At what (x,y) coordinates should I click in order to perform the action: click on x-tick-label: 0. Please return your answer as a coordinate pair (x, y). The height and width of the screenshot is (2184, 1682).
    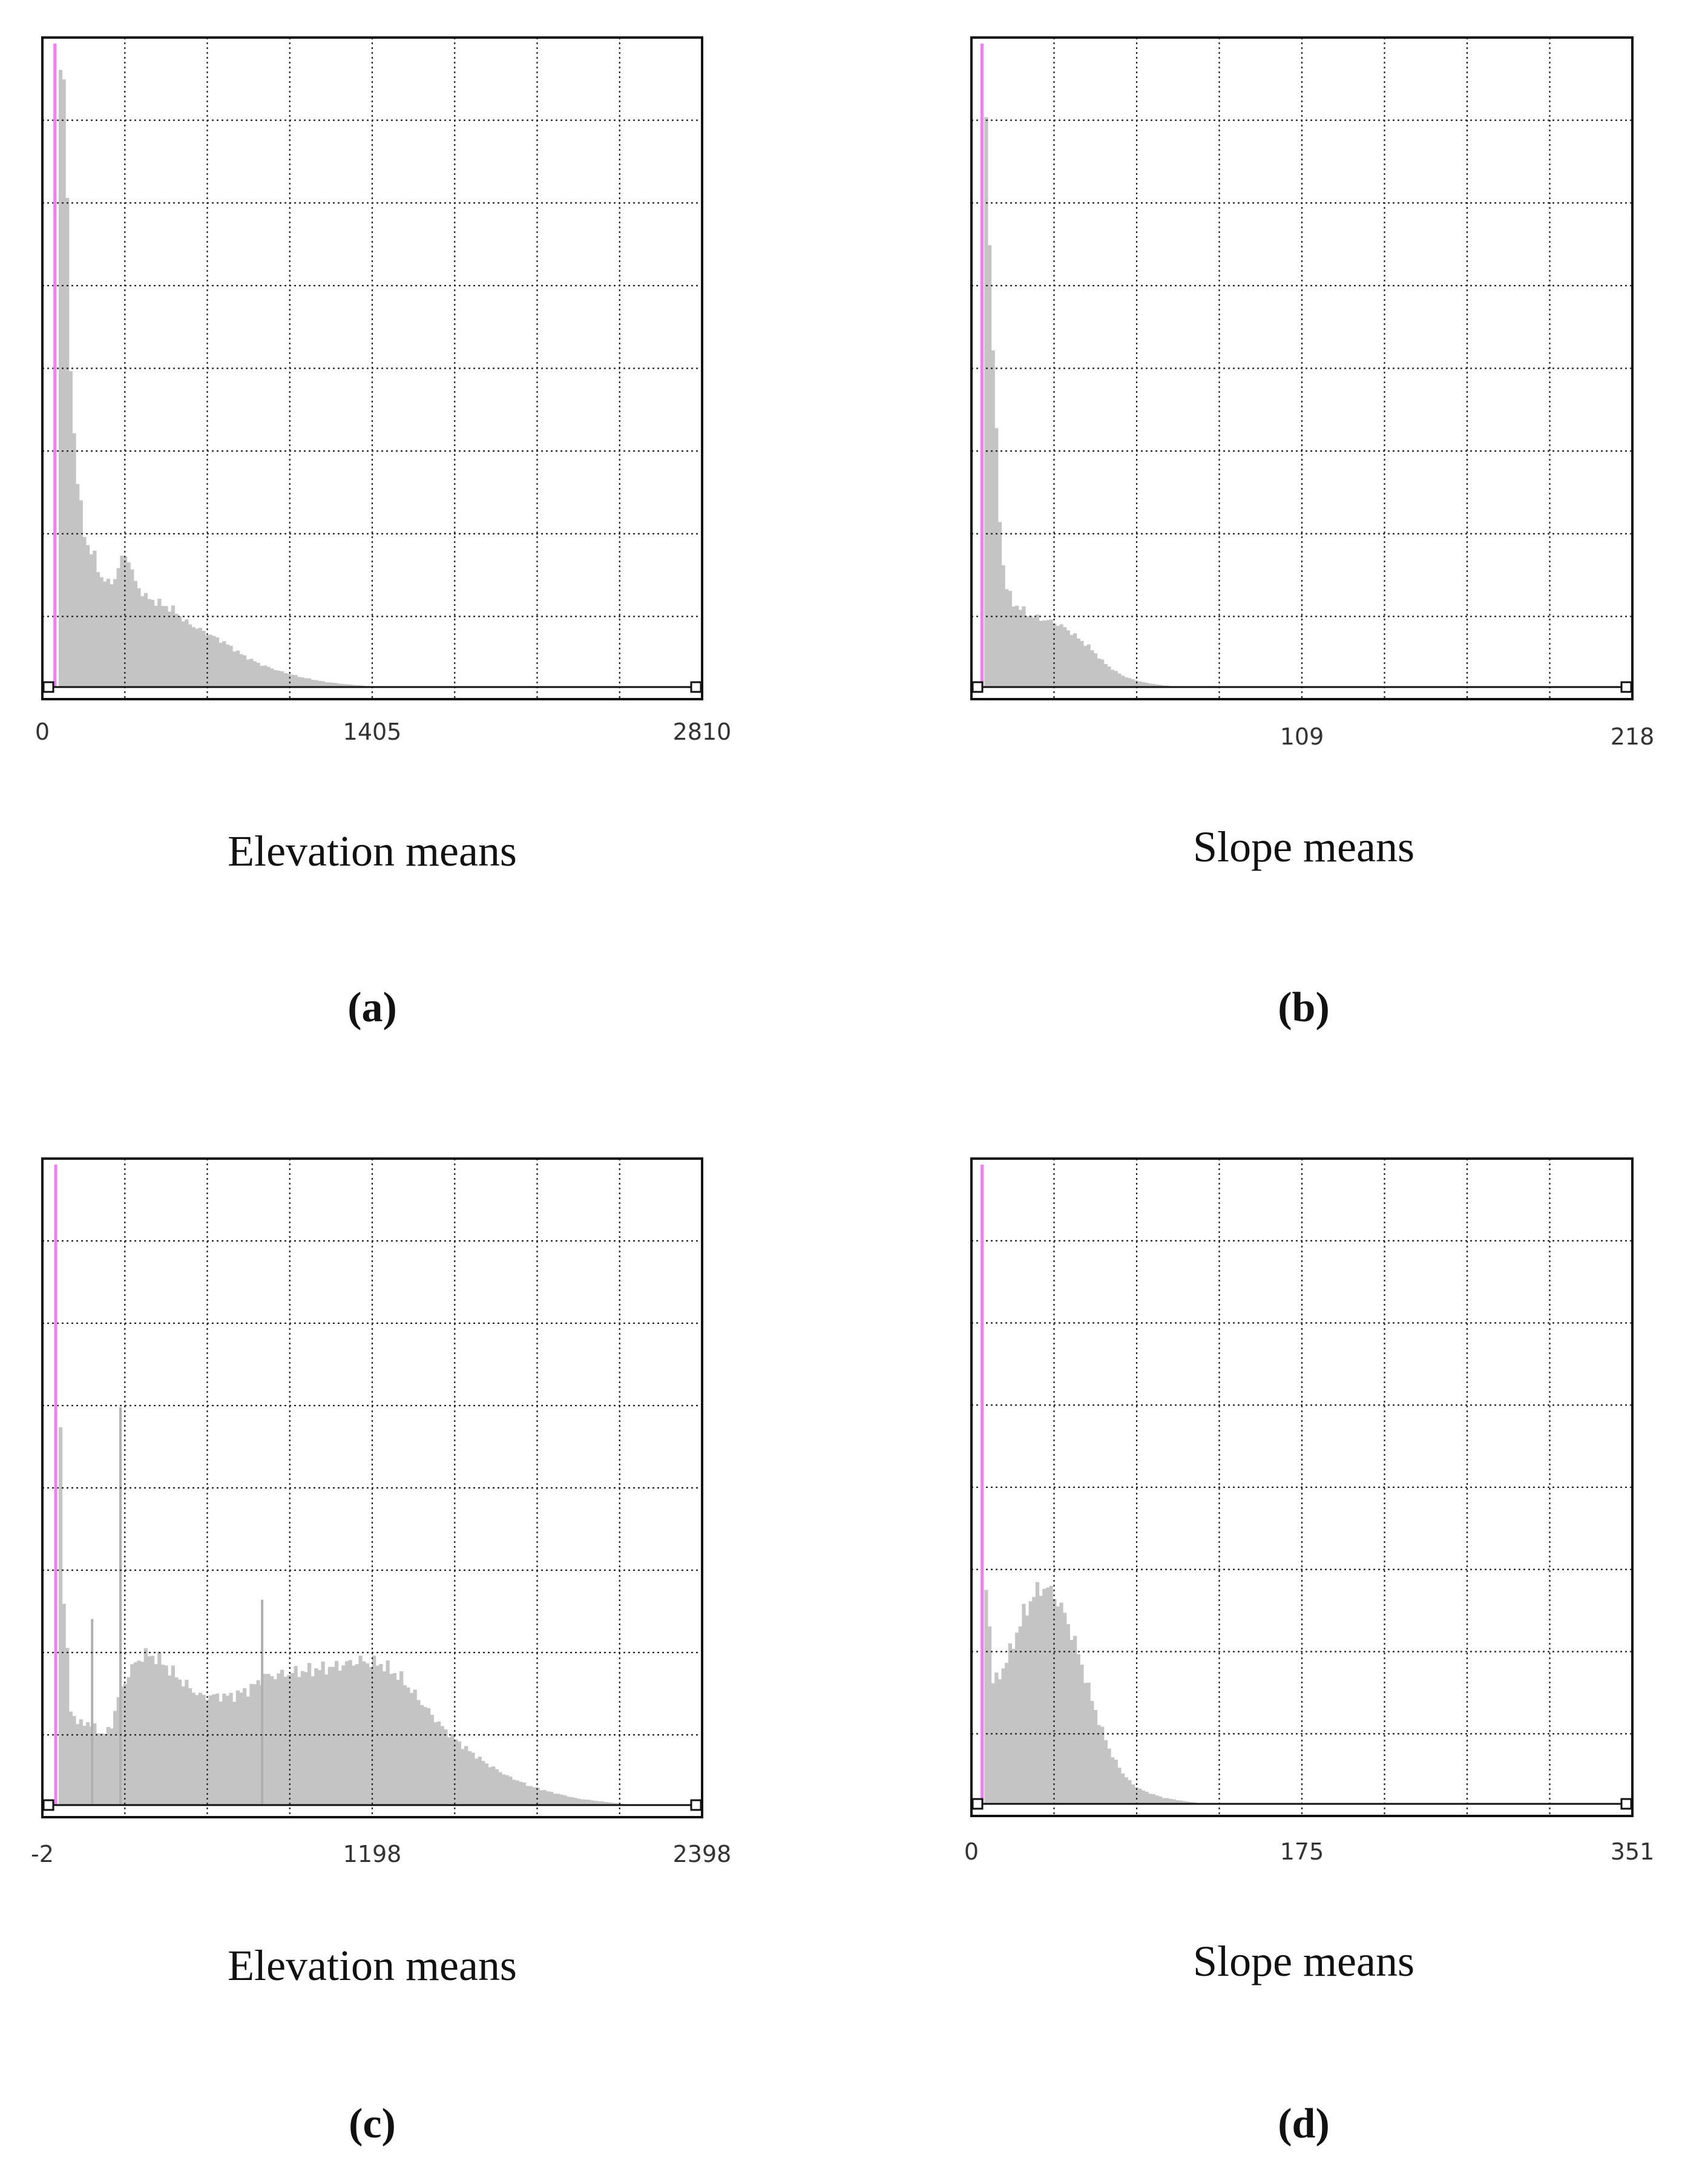
    Looking at the image, I should click on (42, 732).